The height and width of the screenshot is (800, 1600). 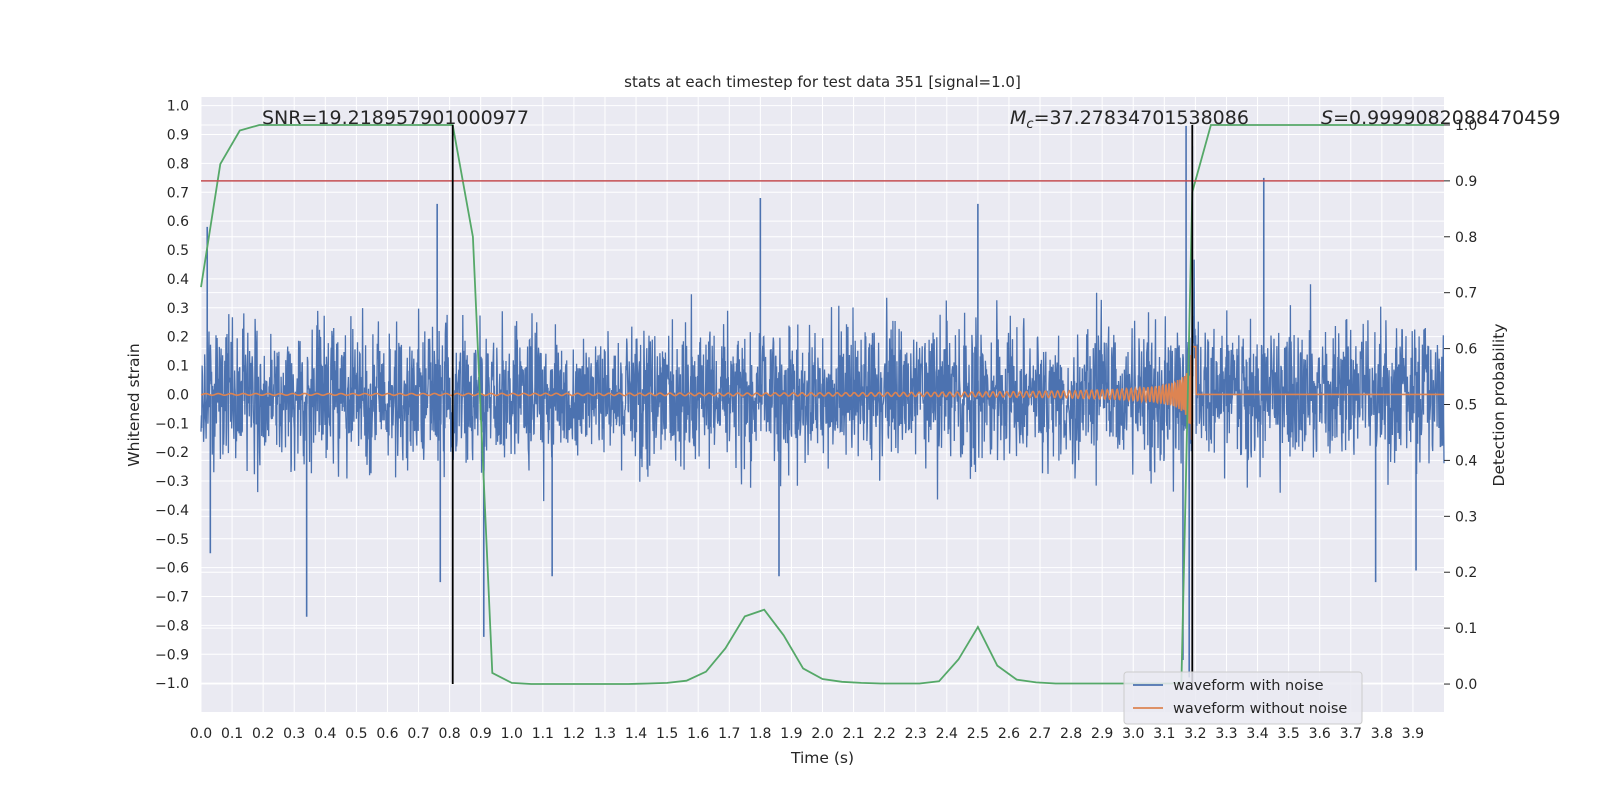 What do you see at coordinates (172, 569) in the screenshot?
I see `y-tick-label: −0.6` at bounding box center [172, 569].